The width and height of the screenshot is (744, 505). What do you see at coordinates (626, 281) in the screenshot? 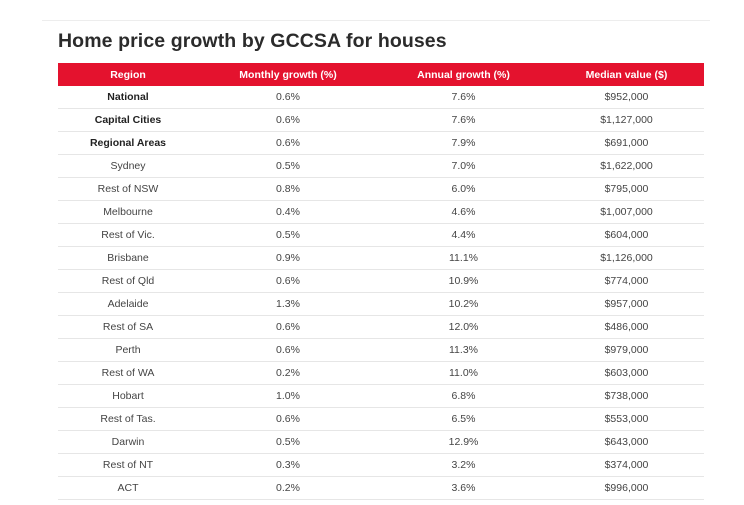
I see `median-value-cell: $774,000` at bounding box center [626, 281].